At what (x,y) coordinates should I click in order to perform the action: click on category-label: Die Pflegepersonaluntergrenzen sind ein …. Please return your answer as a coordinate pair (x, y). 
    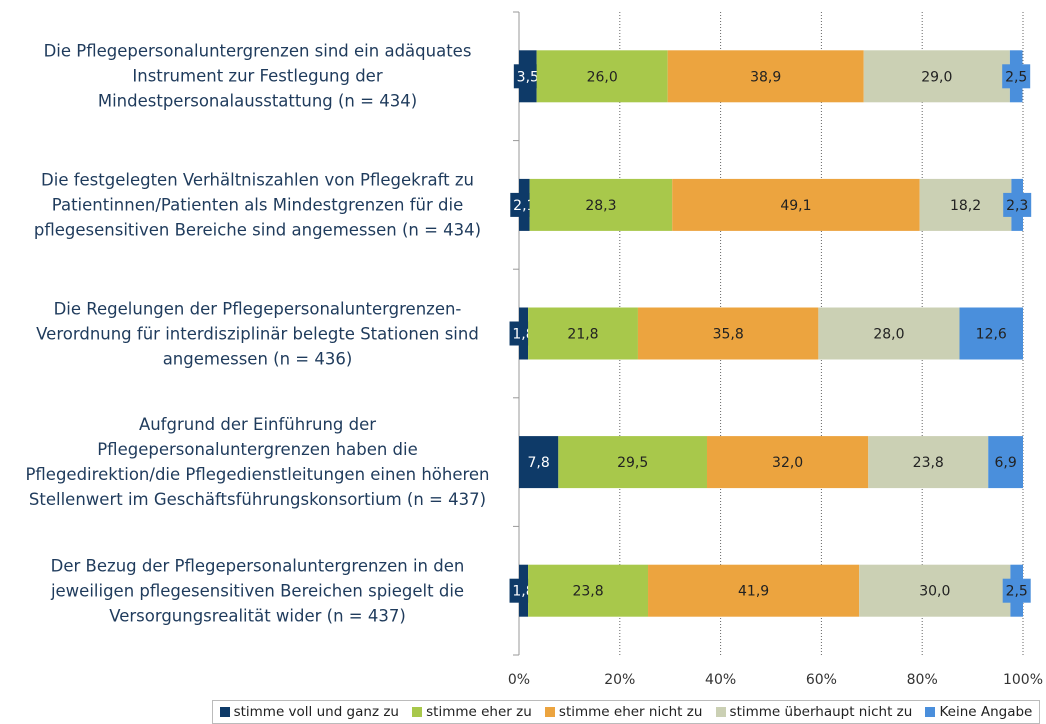
    Looking at the image, I should click on (257, 76).